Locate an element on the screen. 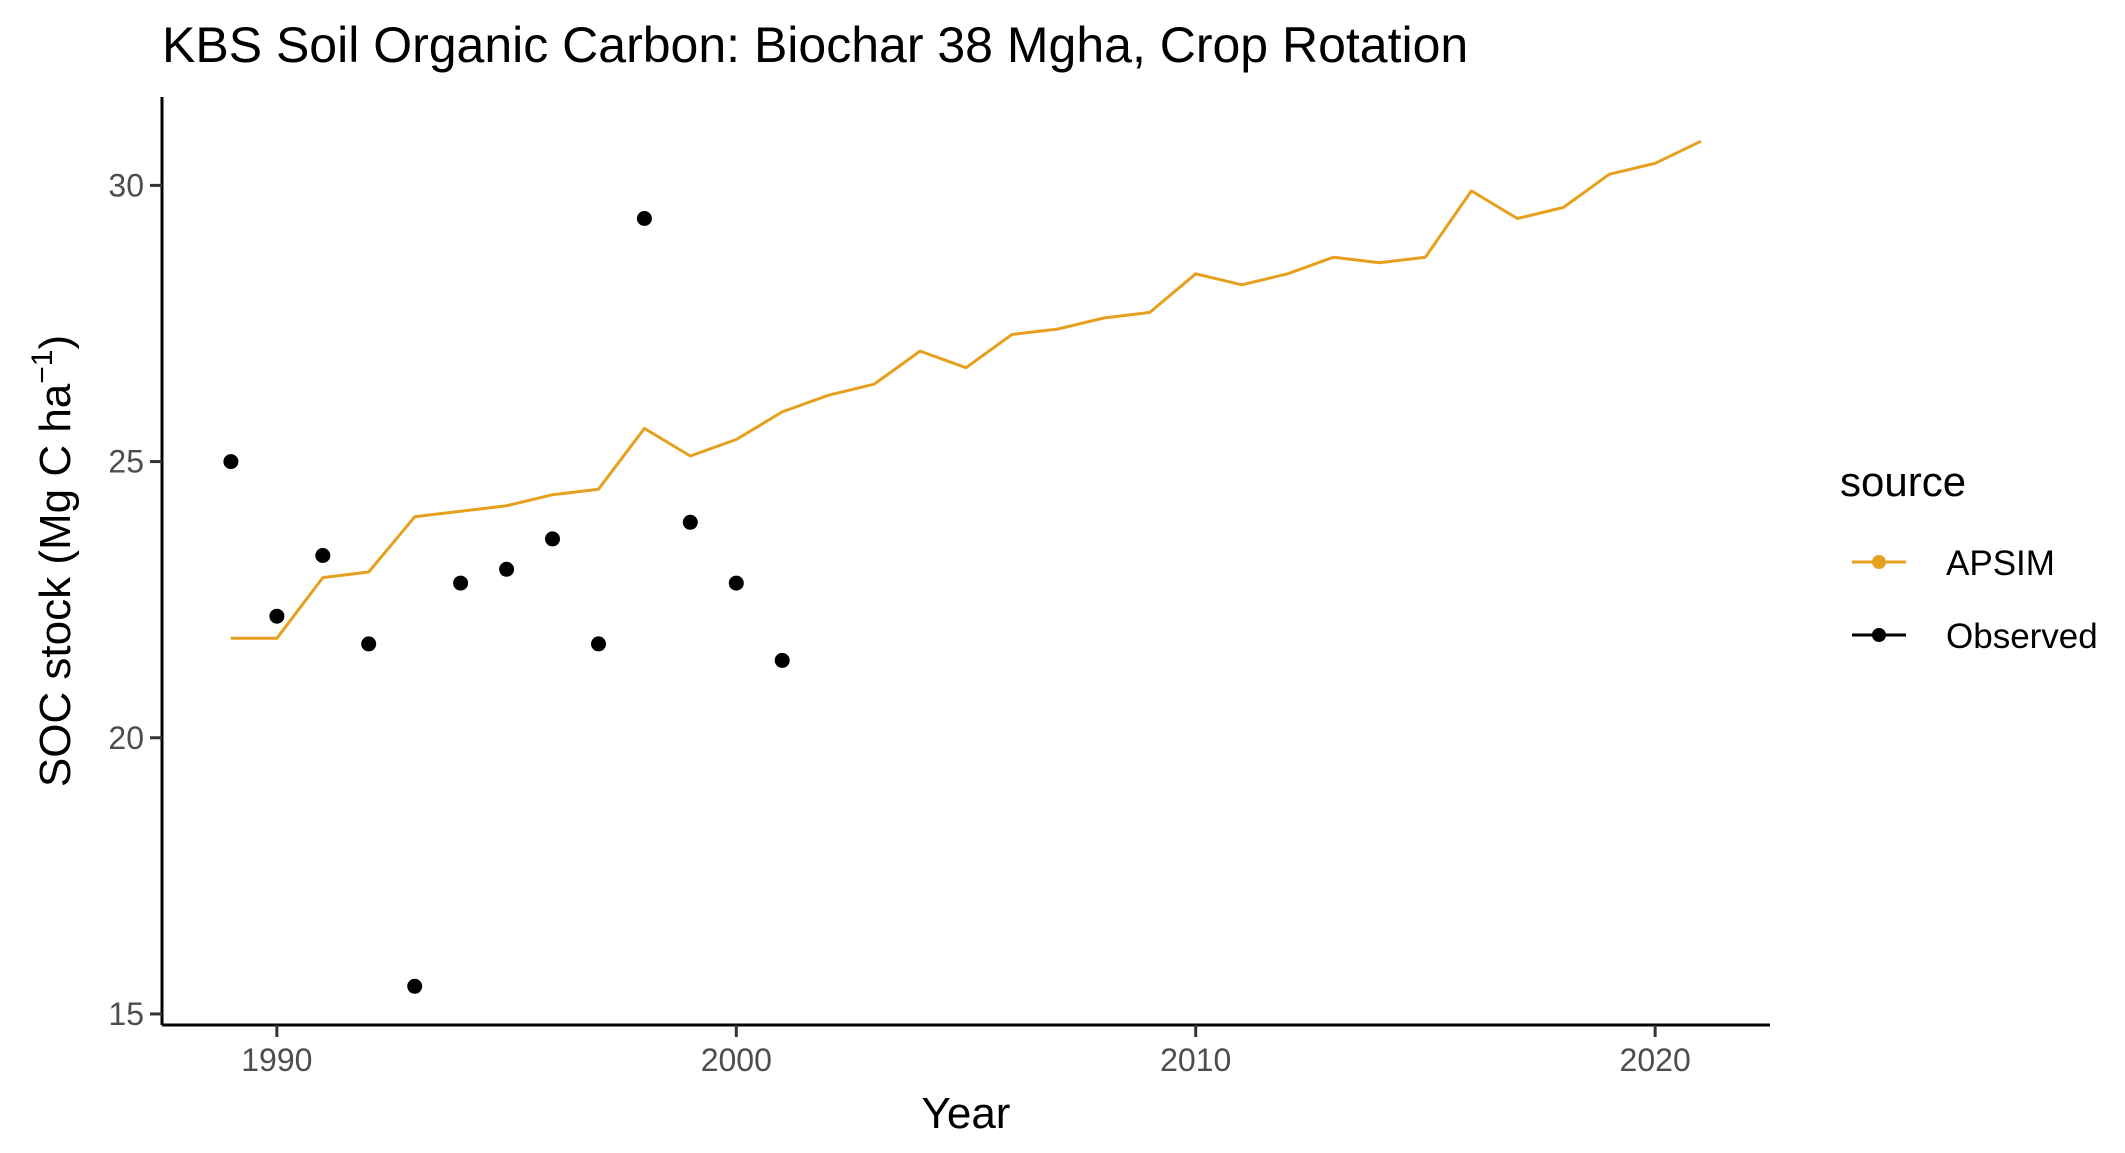  x-tick-label: 2000 is located at coordinates (736, 1060).